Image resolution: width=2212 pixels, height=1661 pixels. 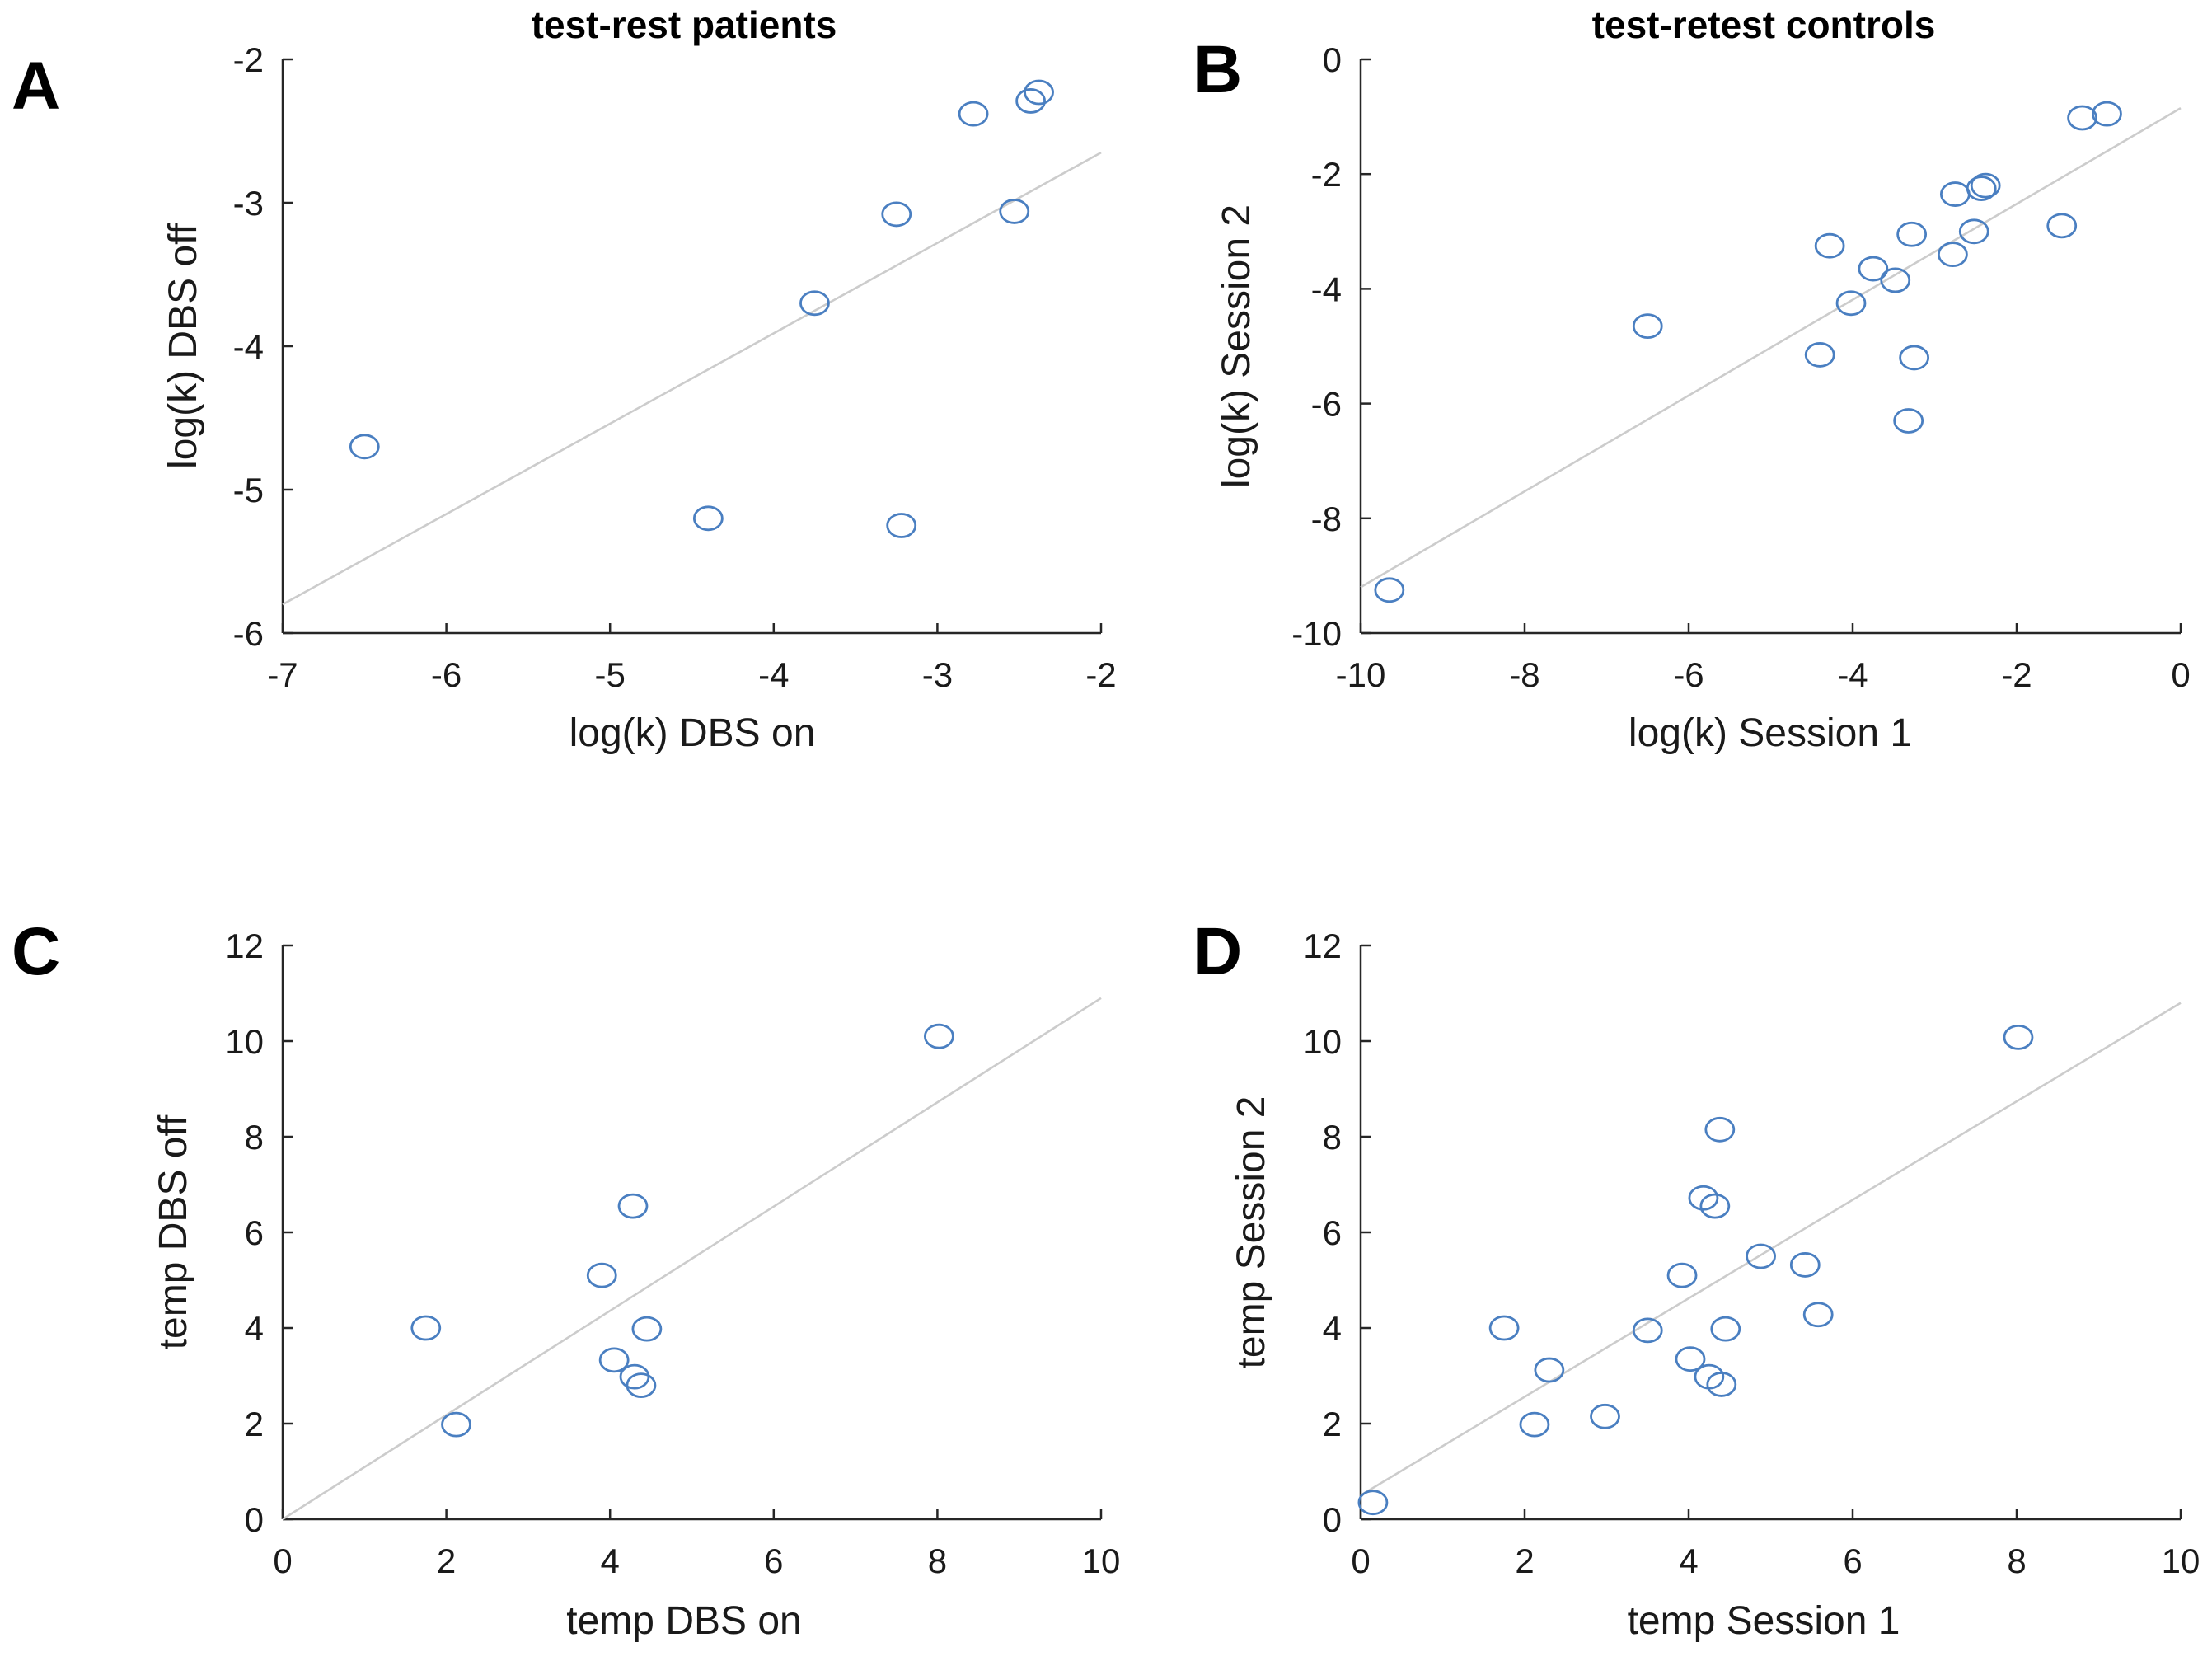 I want to click on panel-c-x-tick-label: 2, so click(x=446, y=1560).